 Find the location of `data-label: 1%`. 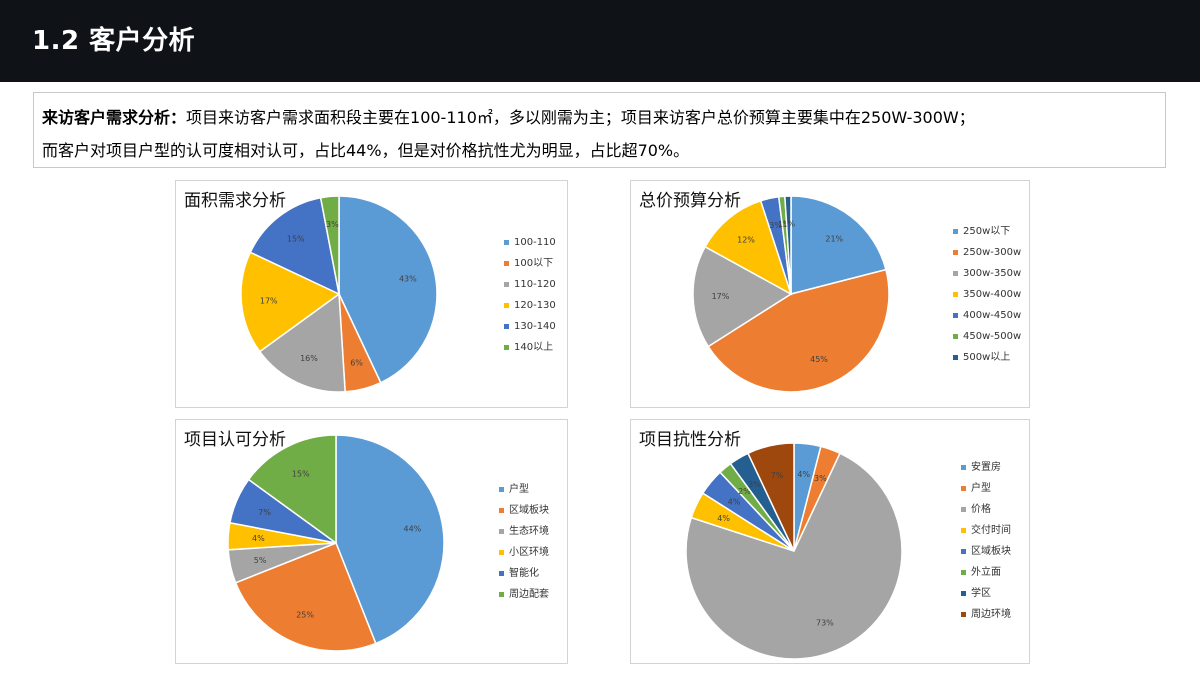

data-label: 1% is located at coordinates (784, 224).